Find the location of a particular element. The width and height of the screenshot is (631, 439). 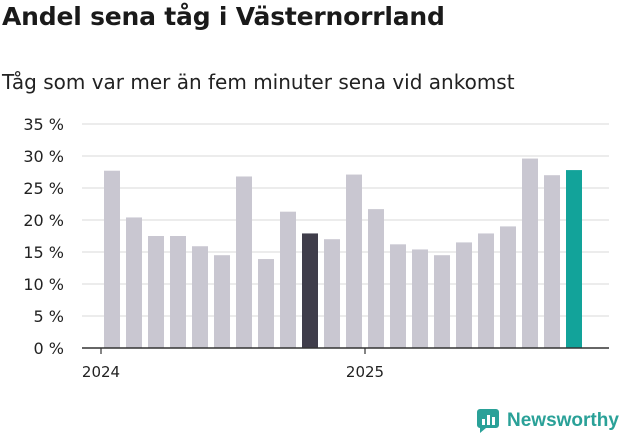

newsworthy-logo-icon is located at coordinates (488, 421).